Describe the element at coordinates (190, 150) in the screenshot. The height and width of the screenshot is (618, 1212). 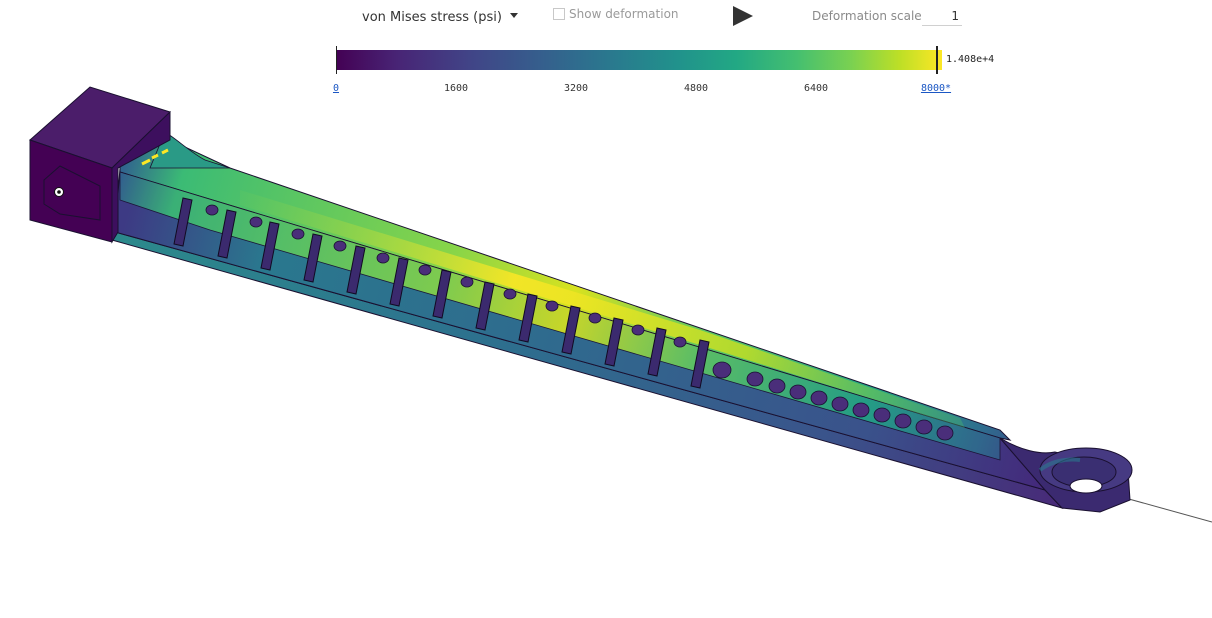
I see `beam-fillet` at that location.